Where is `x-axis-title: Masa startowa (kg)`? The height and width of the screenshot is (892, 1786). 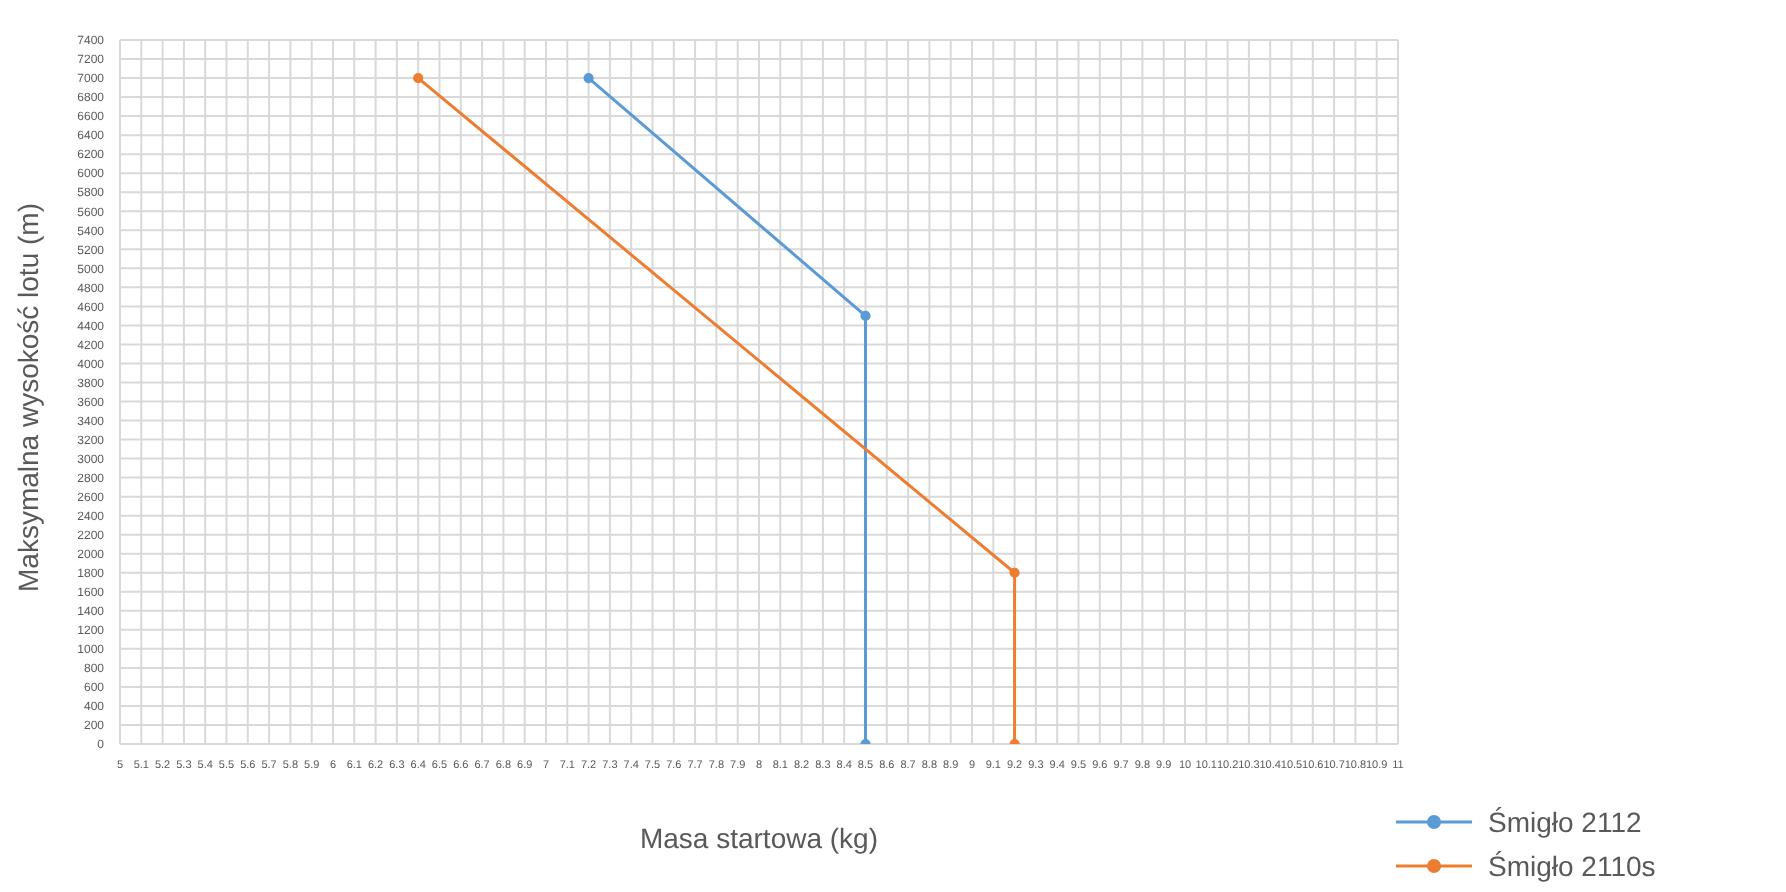 x-axis-title: Masa startowa (kg) is located at coordinates (759, 838).